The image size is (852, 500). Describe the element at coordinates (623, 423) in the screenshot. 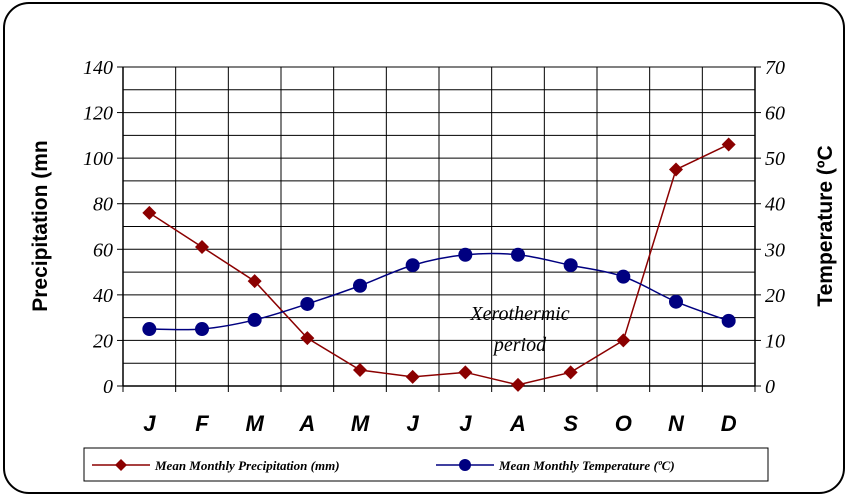

I see `x-tick-label: O` at that location.